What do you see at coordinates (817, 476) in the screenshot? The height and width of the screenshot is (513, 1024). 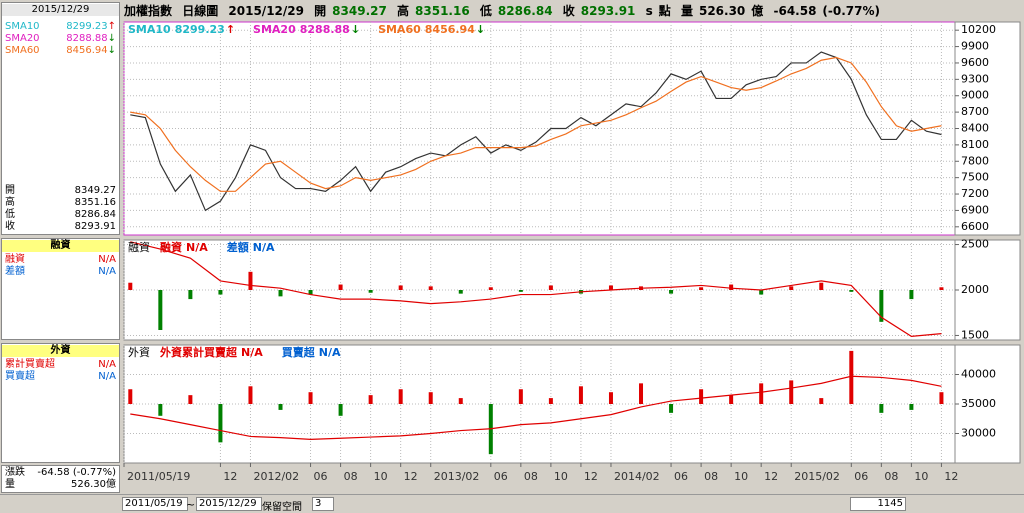 I see `x-tick-label: 2015/02` at bounding box center [817, 476].